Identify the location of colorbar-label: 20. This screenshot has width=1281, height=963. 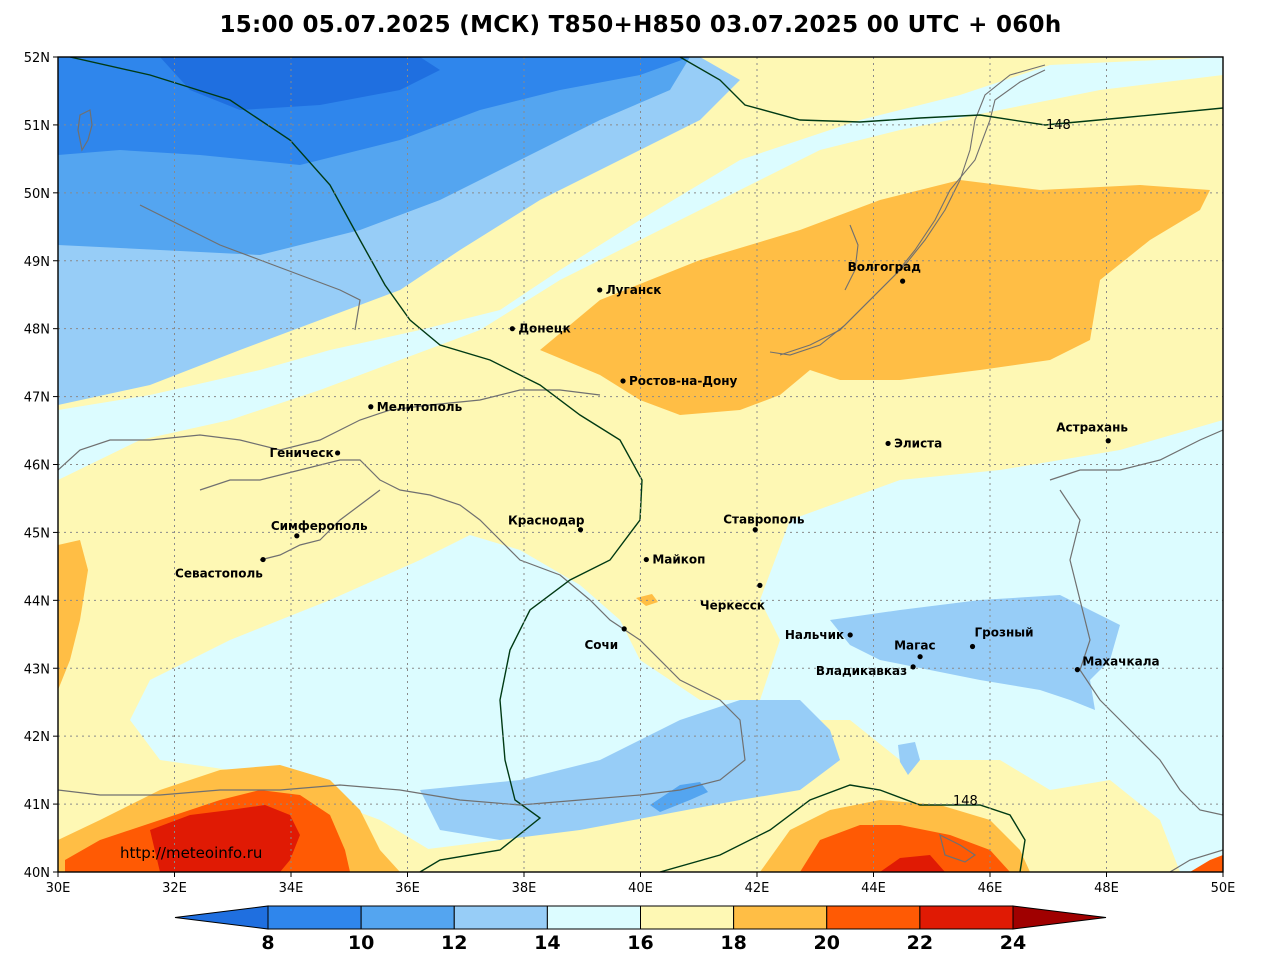
(827, 943).